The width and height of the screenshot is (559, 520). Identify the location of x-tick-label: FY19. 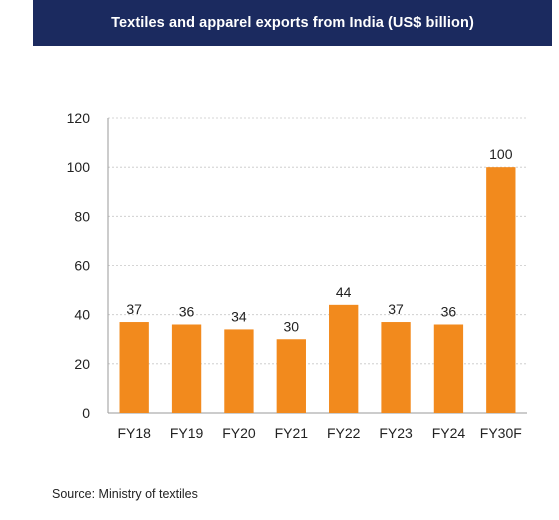
(187, 433).